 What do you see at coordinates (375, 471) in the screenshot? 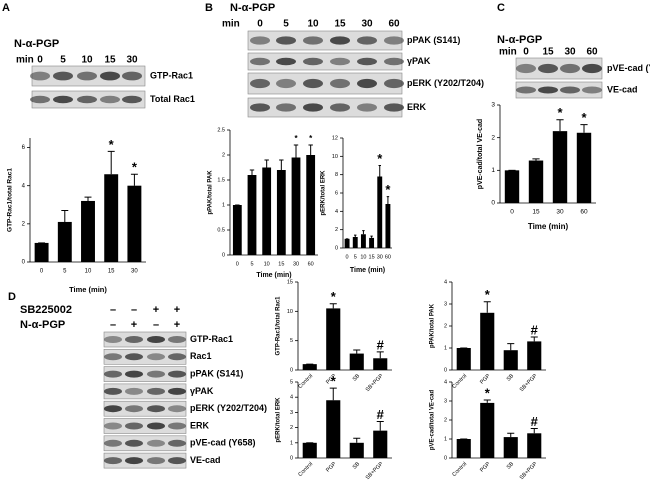
I see `x-tick-label: SB+PGP` at bounding box center [375, 471].